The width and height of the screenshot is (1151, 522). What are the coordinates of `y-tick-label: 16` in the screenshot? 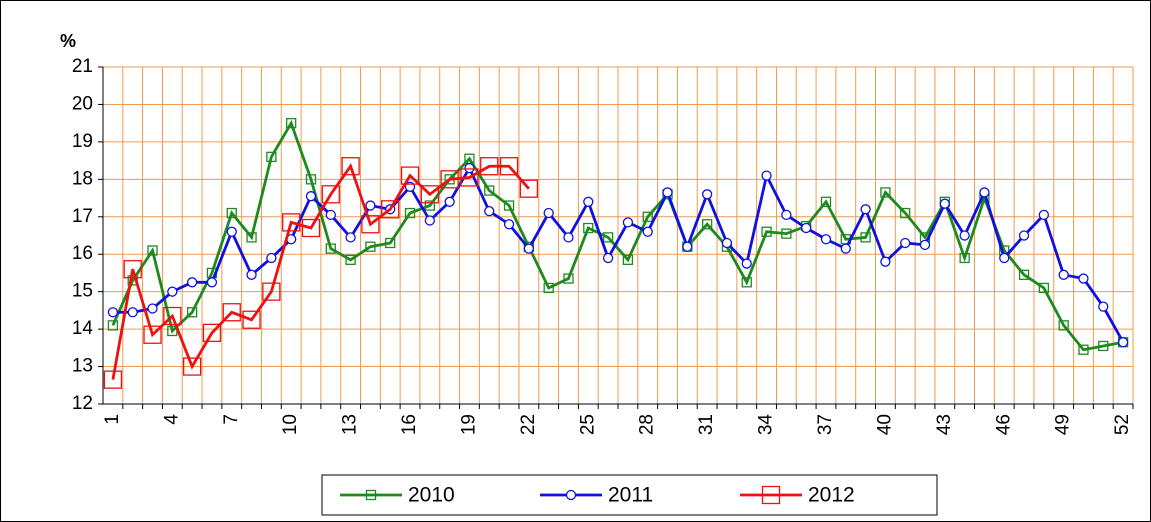 It's located at (82, 253).